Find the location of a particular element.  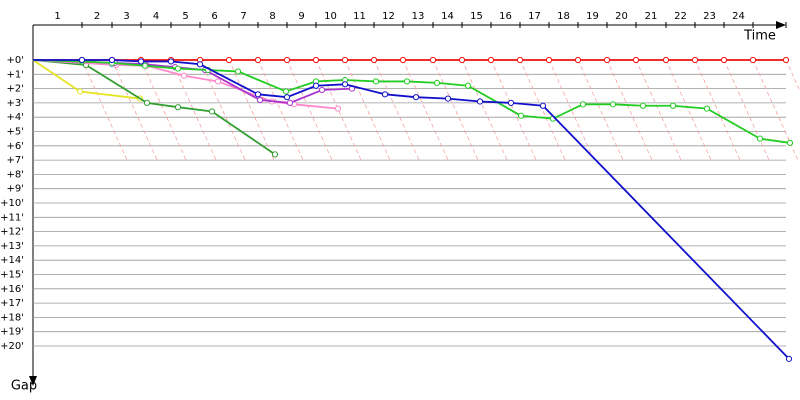

x-tick-label: 2 is located at coordinates (97, 16).